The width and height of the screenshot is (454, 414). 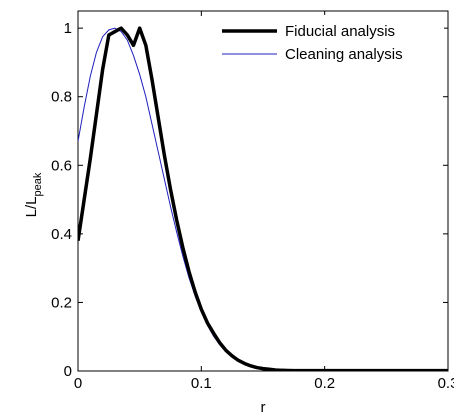 I want to click on legend-label-cleaning: Cleaning analysis, so click(x=344, y=54).